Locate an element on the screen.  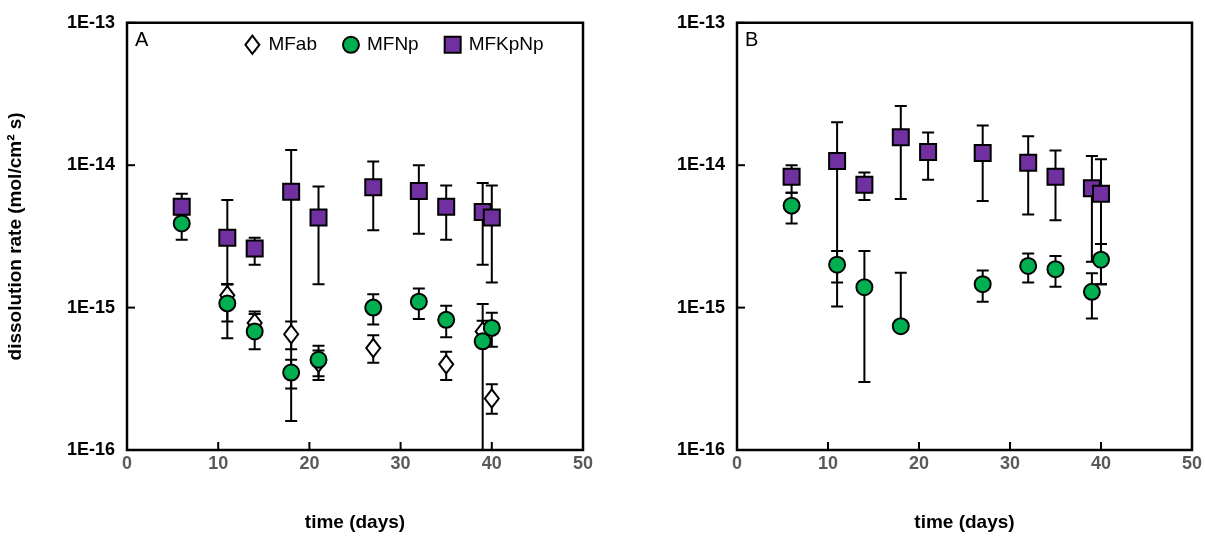
y-axis-title: dissolution rate (mol/cm² s) is located at coordinates (14, 236).